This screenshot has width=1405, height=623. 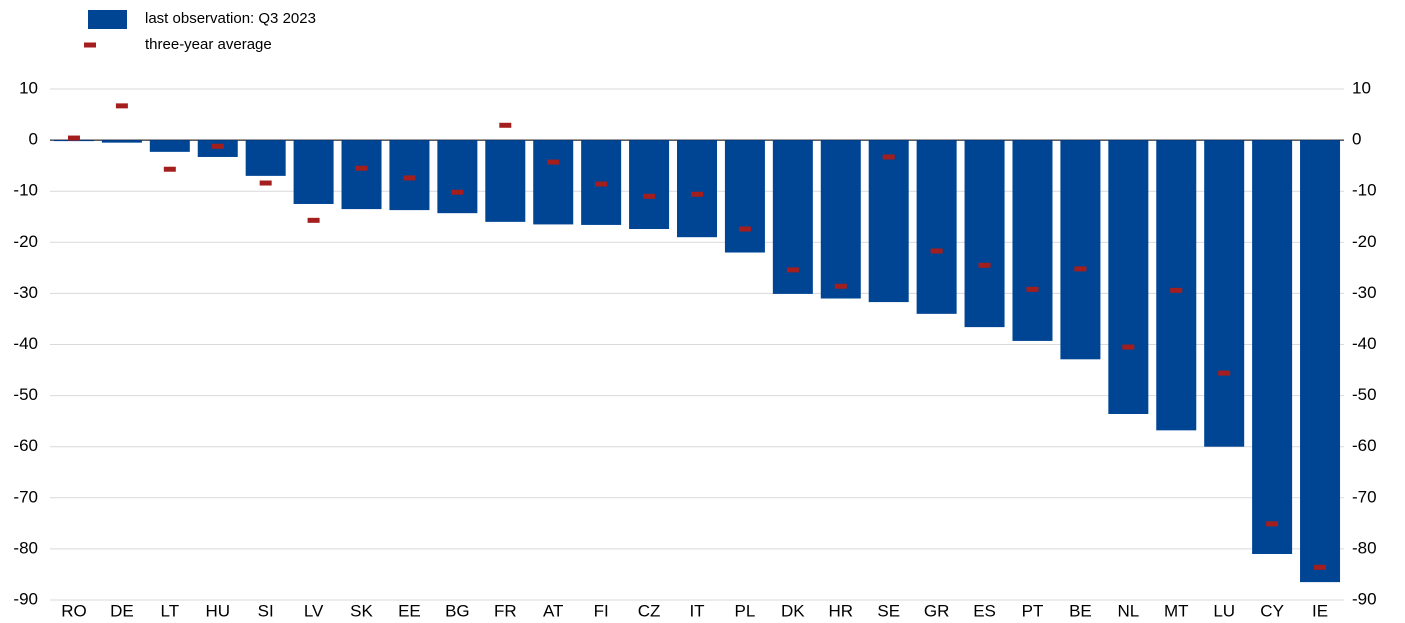 I want to click on y-tick-label: 10, so click(x=28, y=87).